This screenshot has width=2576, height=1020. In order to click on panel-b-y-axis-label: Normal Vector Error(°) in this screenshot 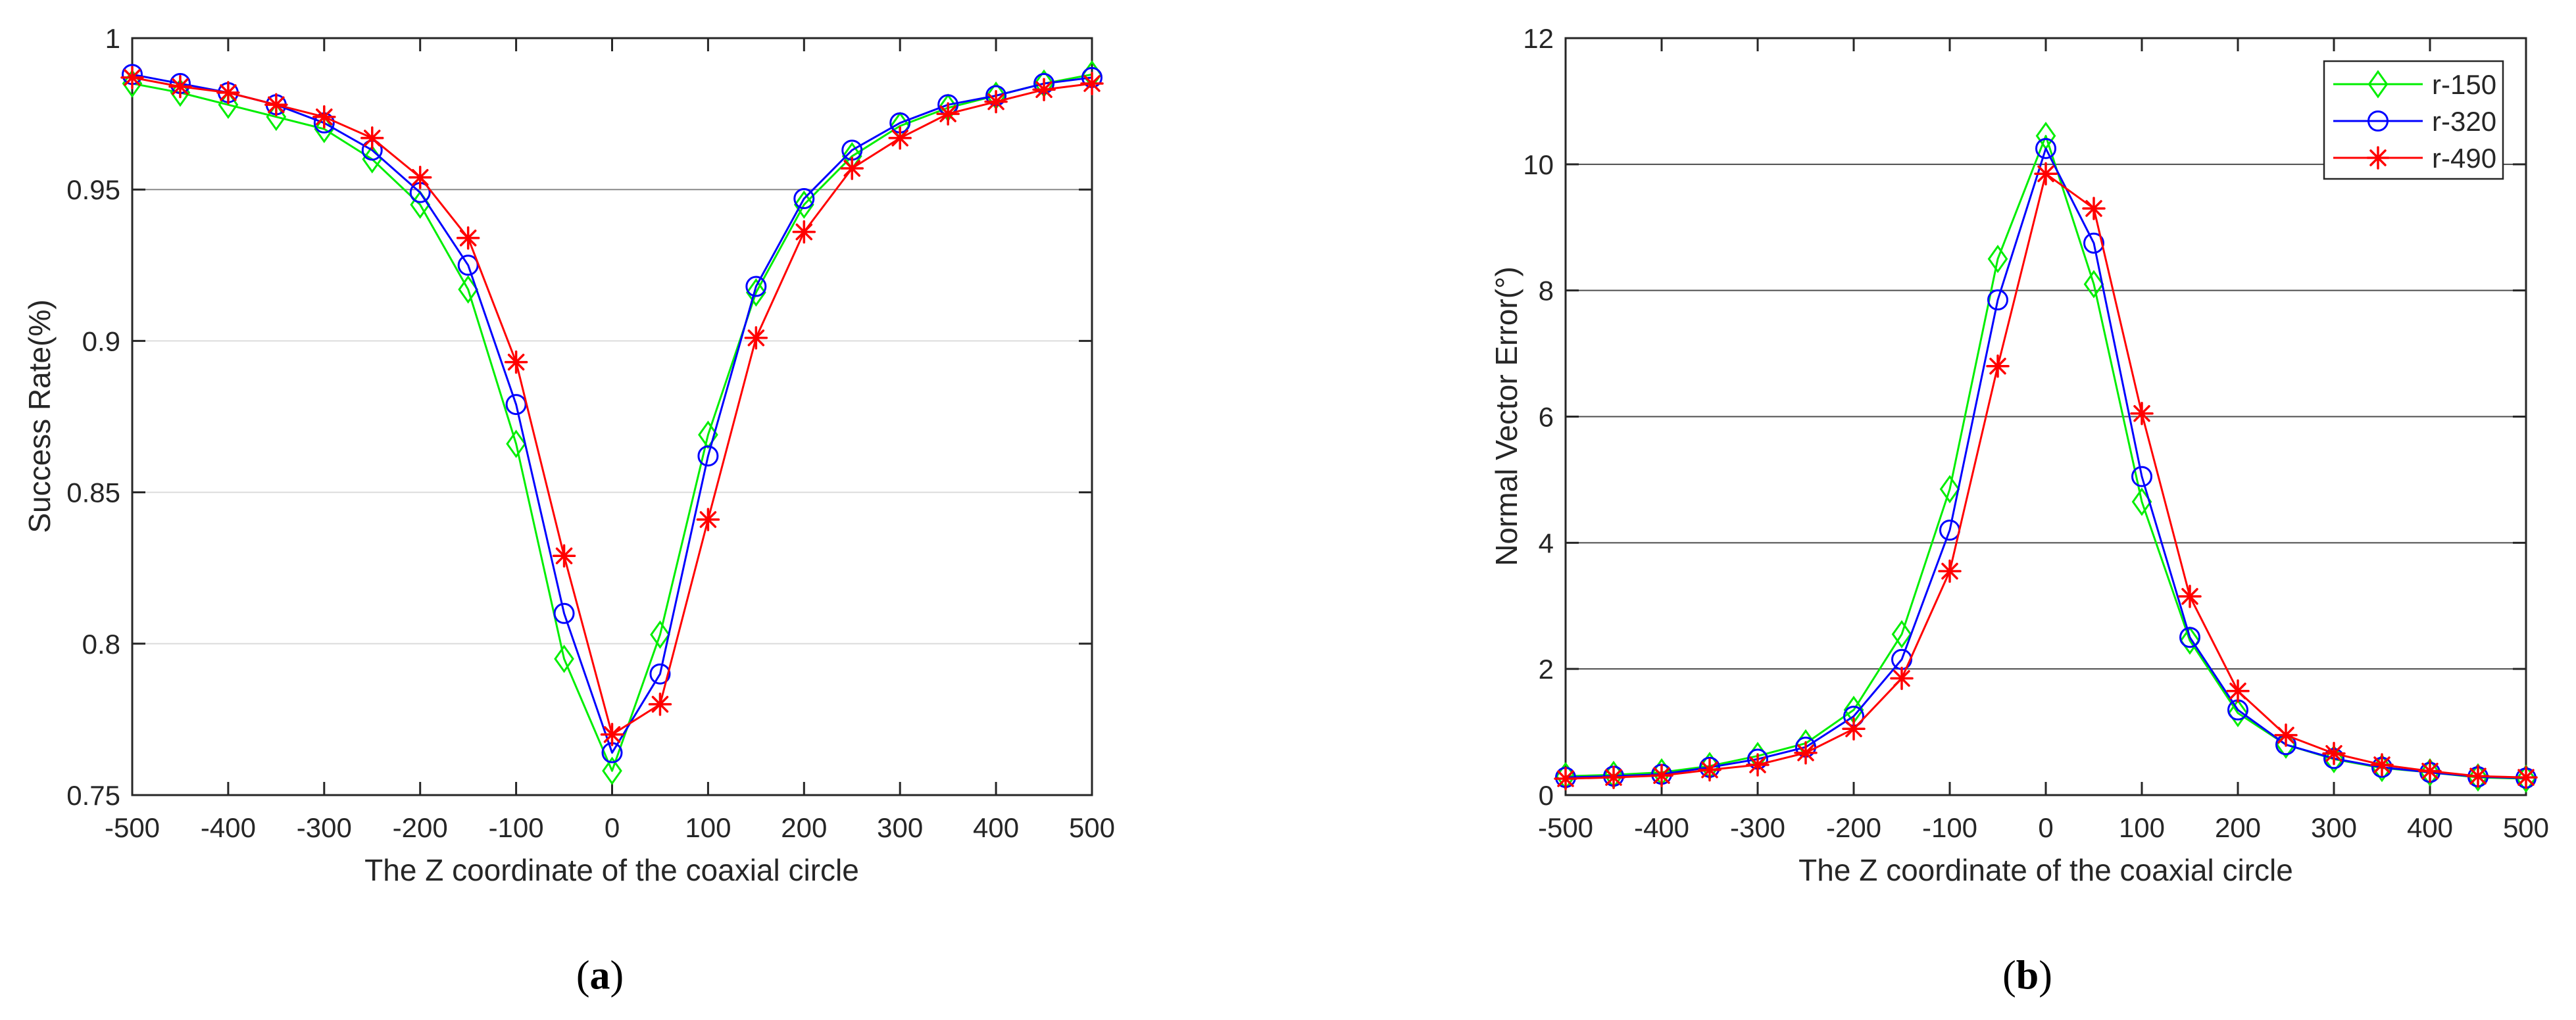, I will do `click(1506, 416)`.